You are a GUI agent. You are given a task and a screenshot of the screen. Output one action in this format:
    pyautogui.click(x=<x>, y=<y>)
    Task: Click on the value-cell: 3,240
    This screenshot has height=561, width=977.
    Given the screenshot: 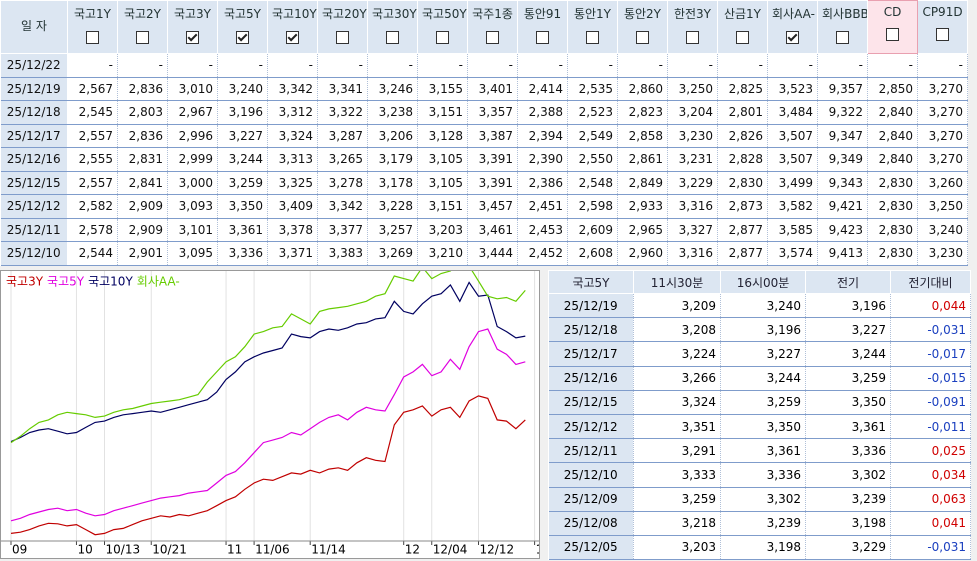 What is the action you would take?
    pyautogui.click(x=763, y=306)
    